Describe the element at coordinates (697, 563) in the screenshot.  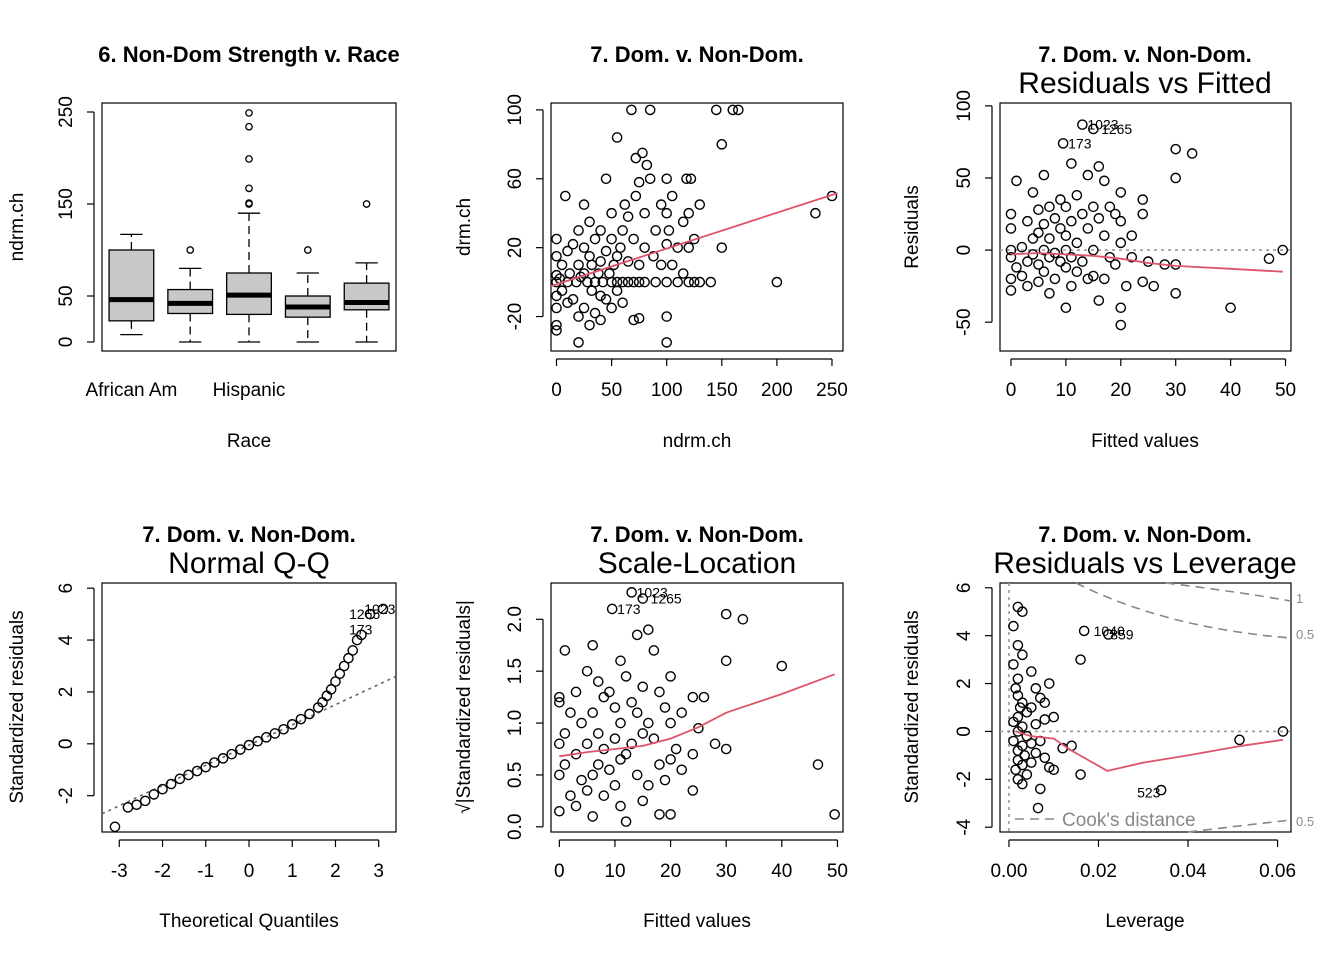
I see `chart-subtitle: Scale-Location` at that location.